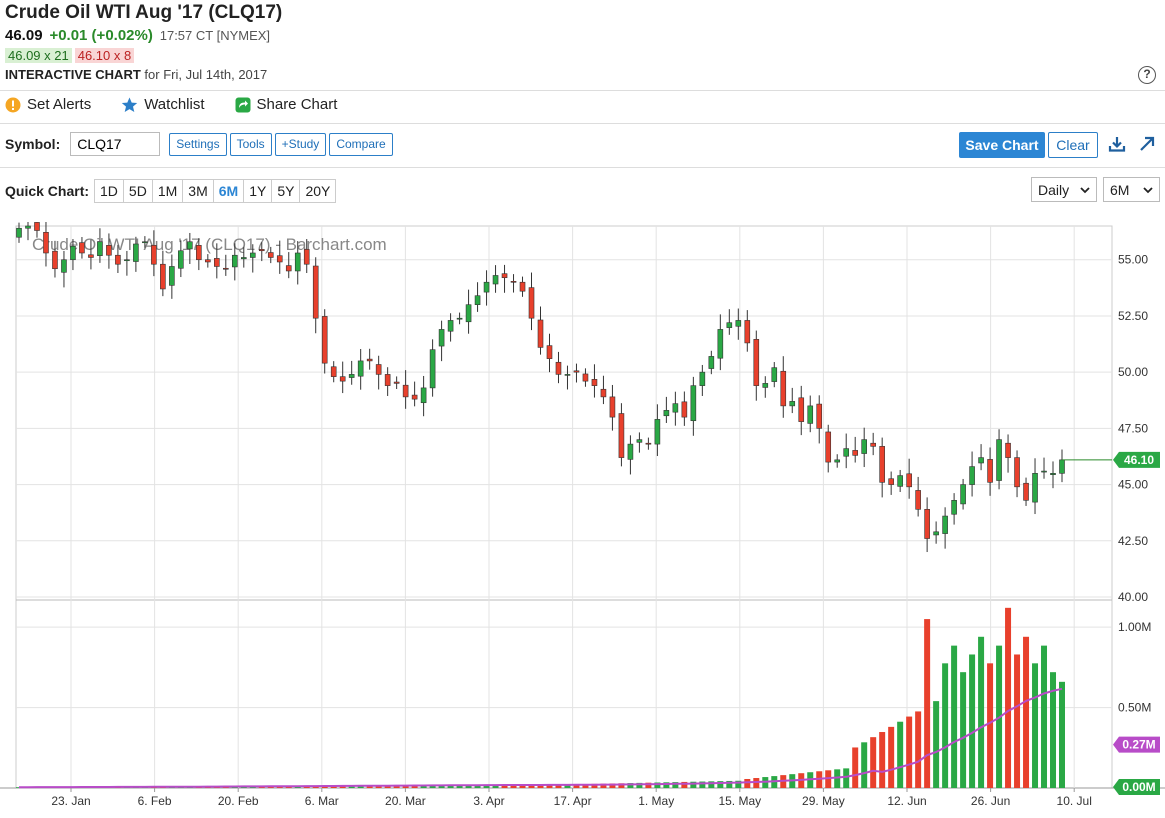  Describe the element at coordinates (1054, 189) in the screenshot. I see `interval-value: Daily` at that location.